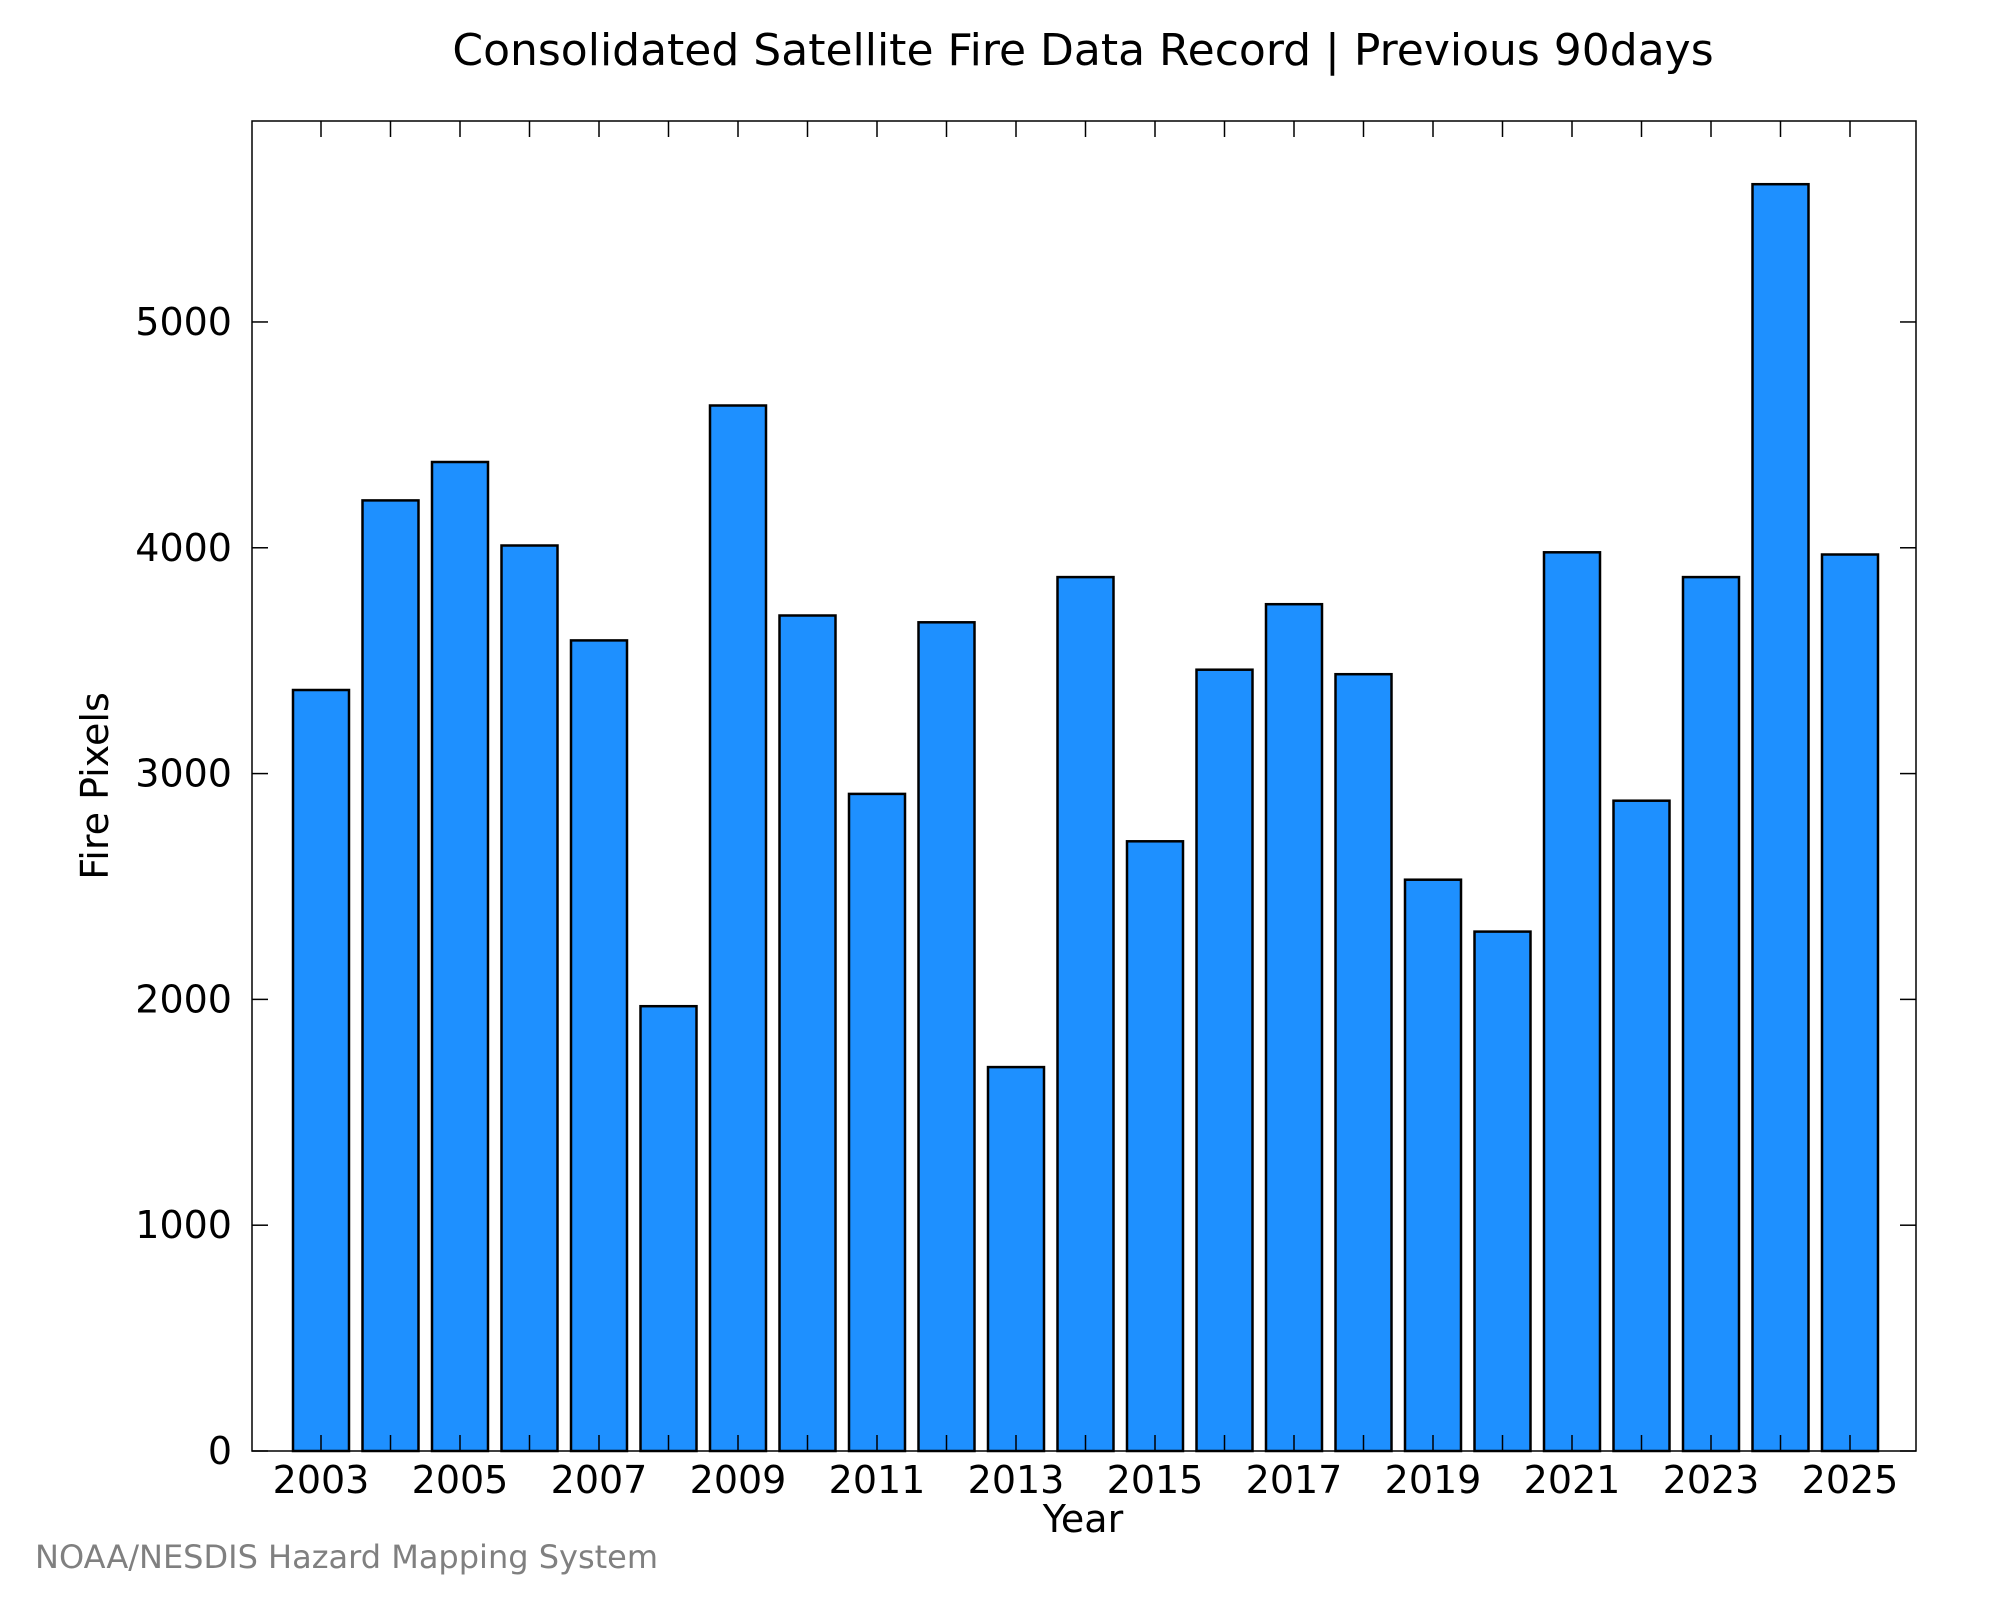 This screenshot has width=2000, height=1600. Describe the element at coordinates (95, 786) in the screenshot. I see `y-axis-label: Fire Pixels` at that location.